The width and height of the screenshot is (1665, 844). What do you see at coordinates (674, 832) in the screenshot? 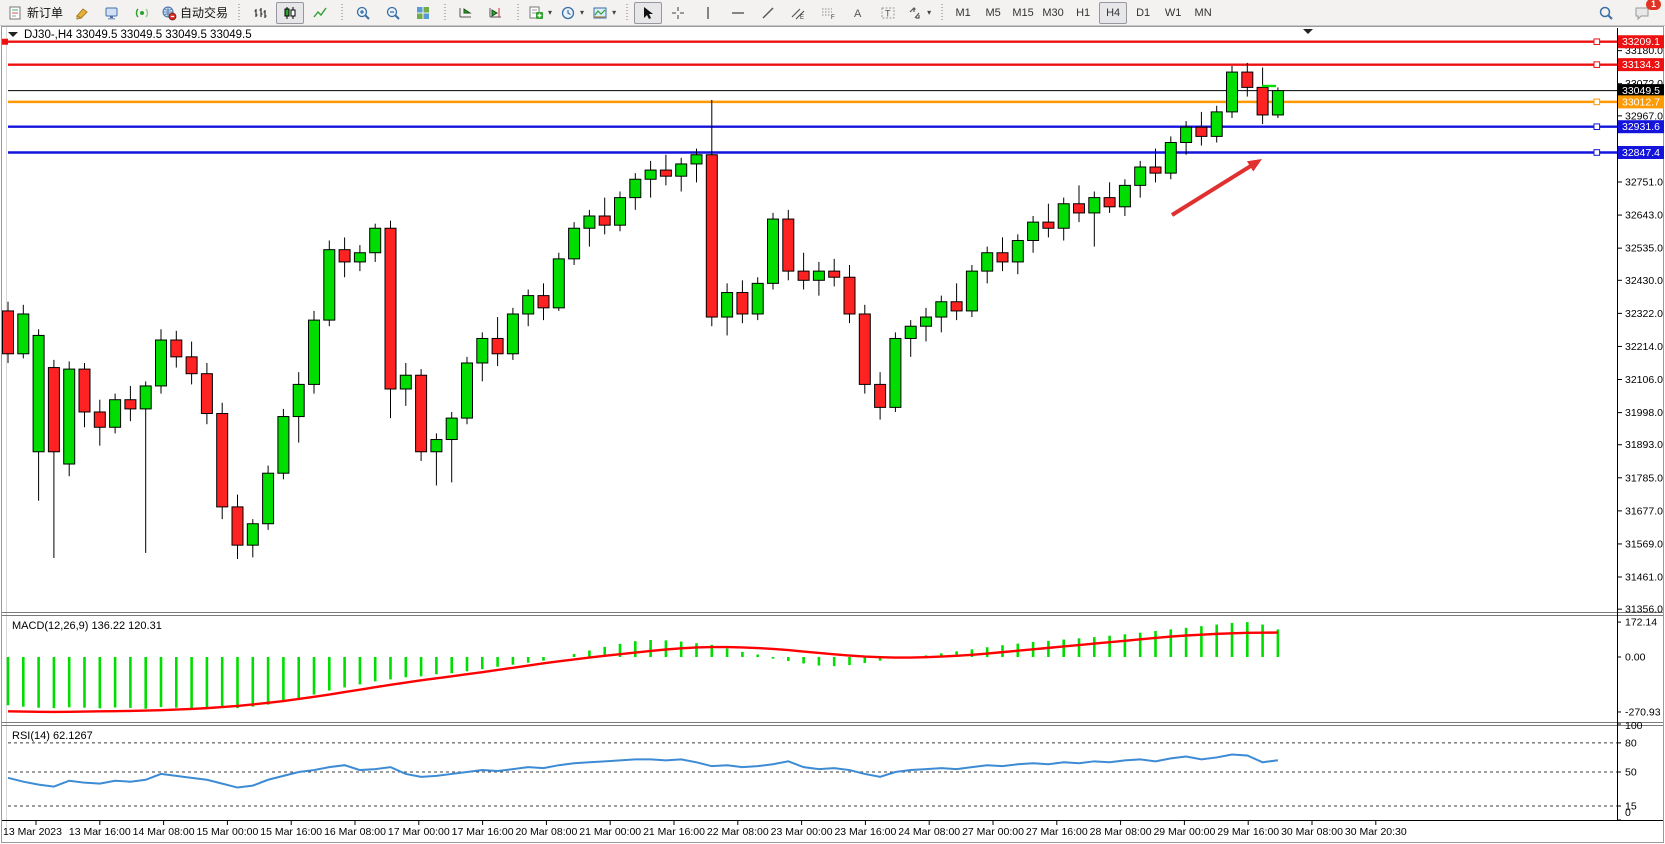
I see `time-axis-label: 21 Mar 16:00` at bounding box center [674, 832].